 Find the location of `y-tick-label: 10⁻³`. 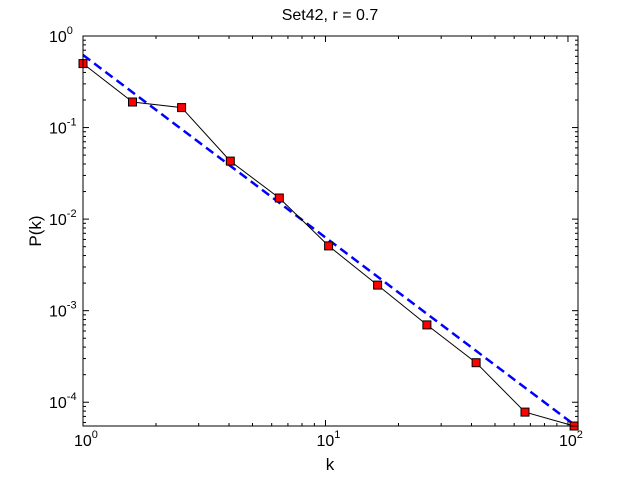

y-tick-label: 10⁻³ is located at coordinates (63, 310).